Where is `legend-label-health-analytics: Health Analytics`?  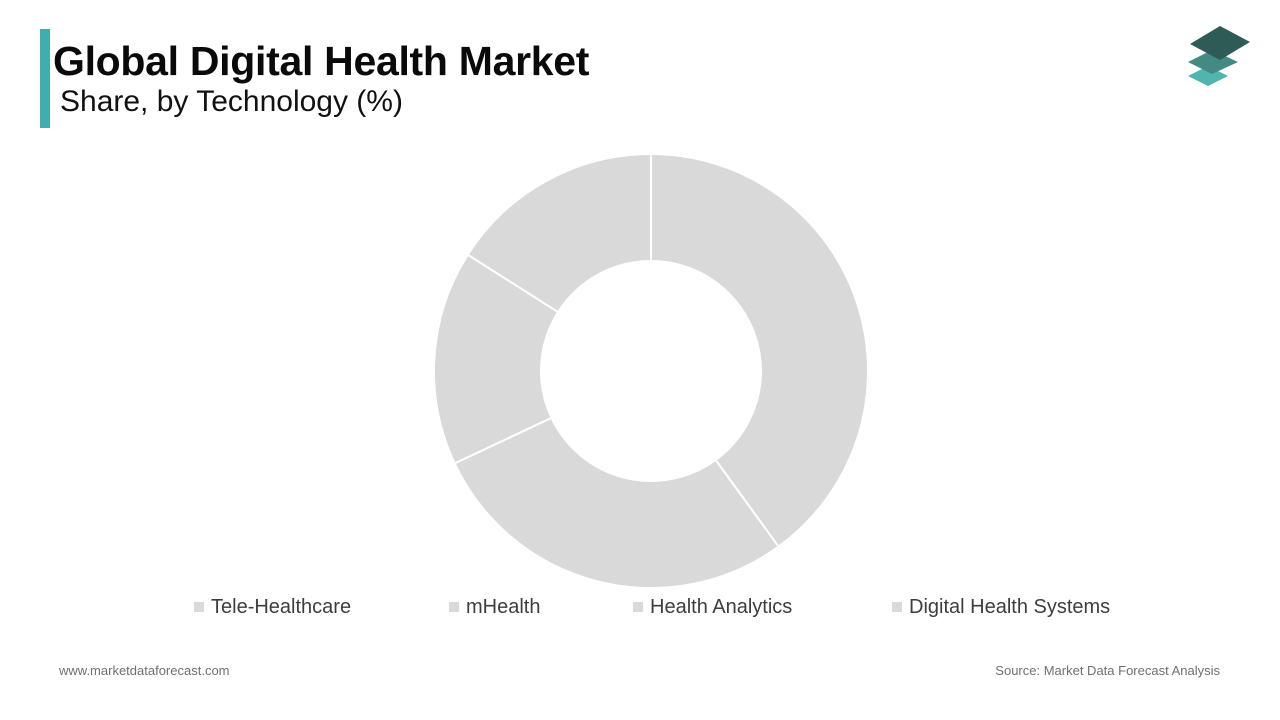 legend-label-health-analytics: Health Analytics is located at coordinates (721, 606).